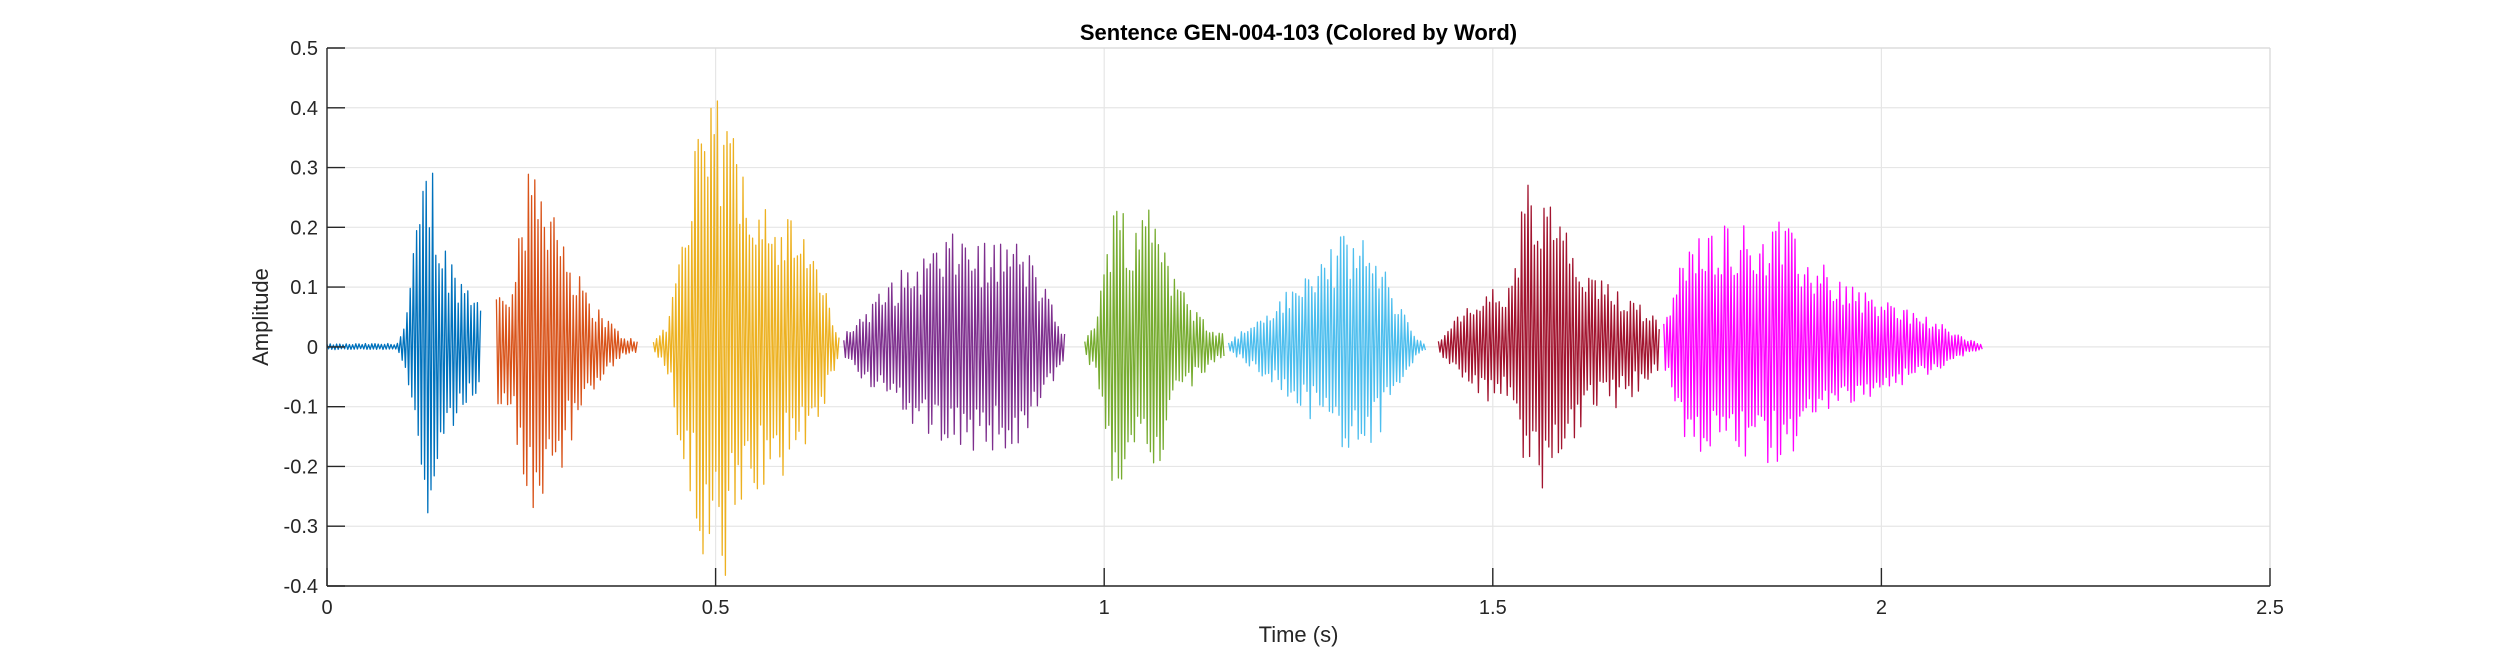 Image resolution: width=2500 pixels, height=657 pixels. What do you see at coordinates (301, 467) in the screenshot?
I see `y-tick-label: -0.2` at bounding box center [301, 467].